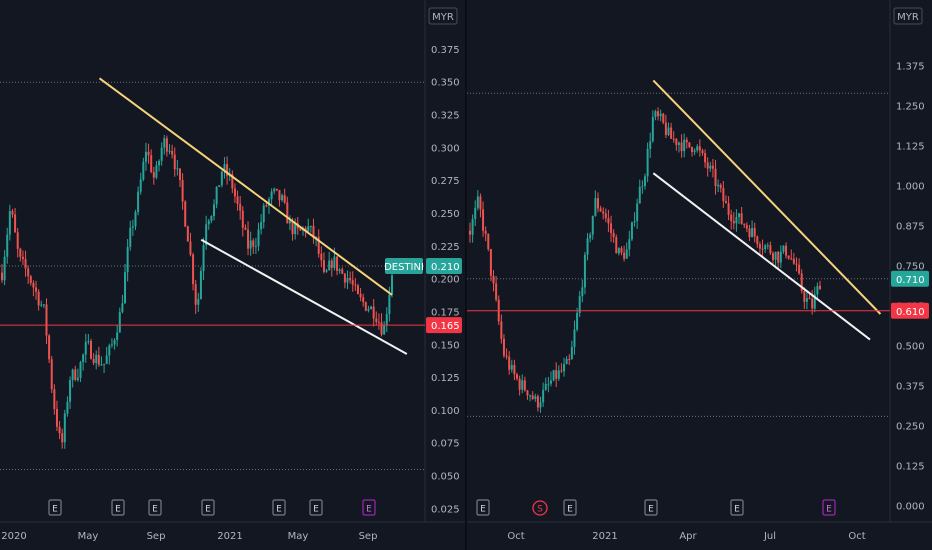 The height and width of the screenshot is (550, 932). What do you see at coordinates (910, 227) in the screenshot?
I see `y-tick-label: 0.875` at bounding box center [910, 227].